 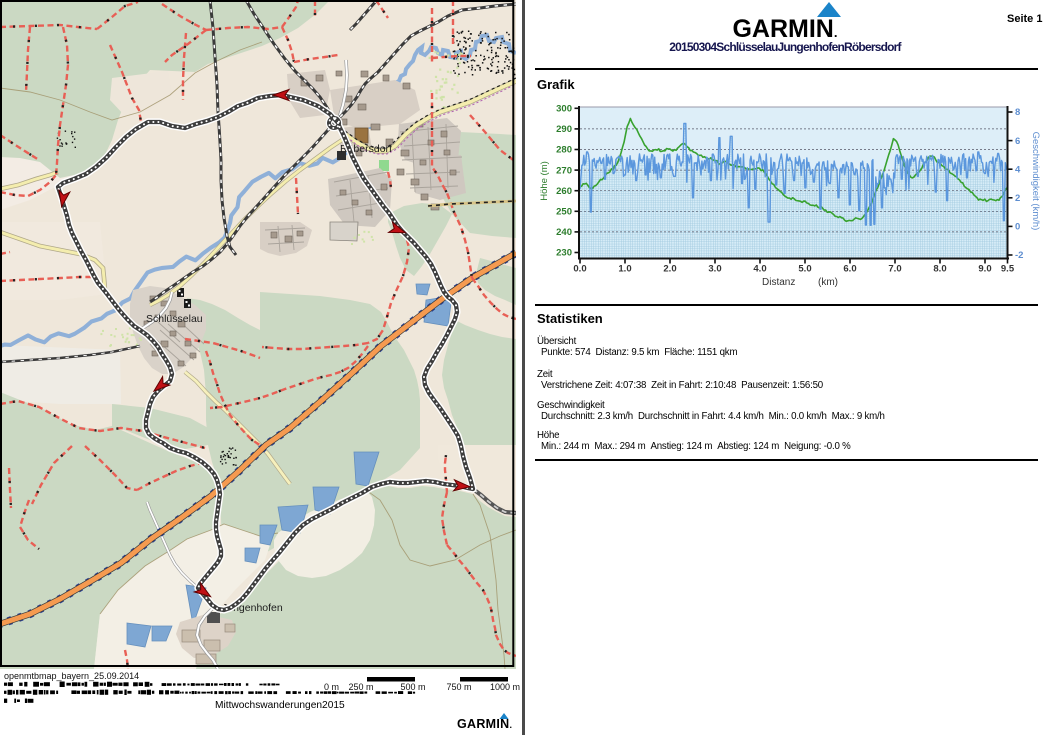 What do you see at coordinates (1017, 198) in the screenshot?
I see `svg-text: 2` at bounding box center [1017, 198].